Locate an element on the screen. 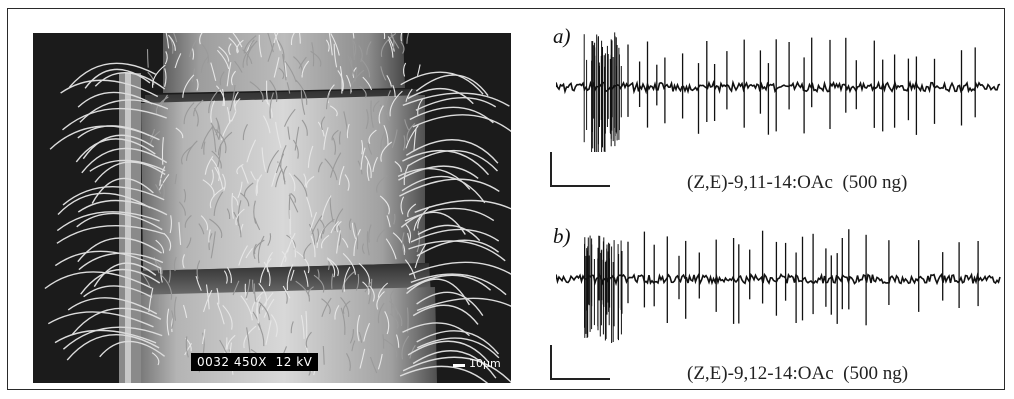 This screenshot has height=399, width=1014. panel-a-label: a) is located at coordinates (562, 36).